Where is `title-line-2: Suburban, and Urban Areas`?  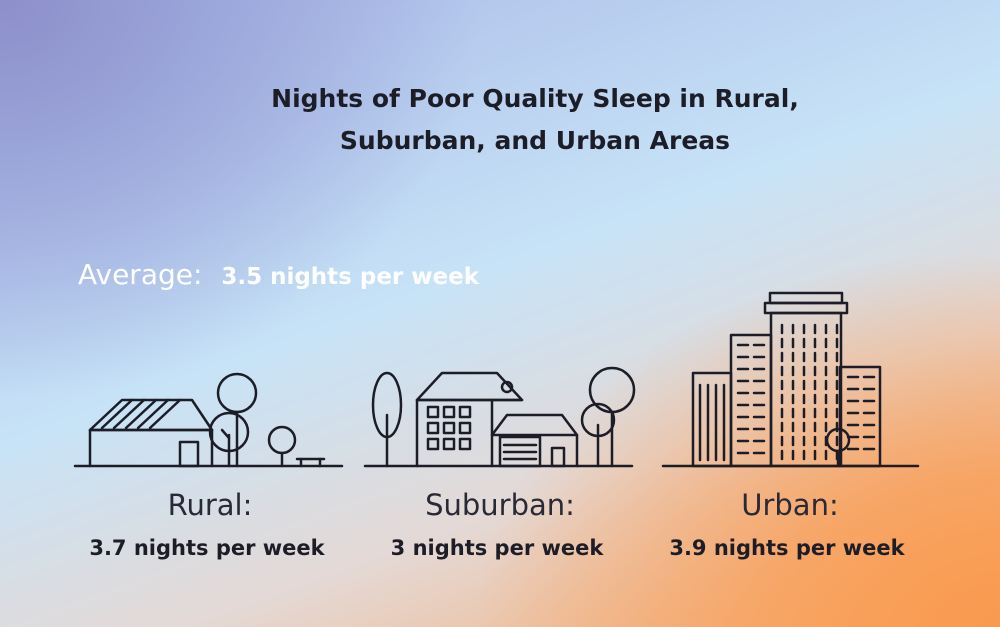
title-line-2: Suburban, and Urban Areas is located at coordinates (535, 140).